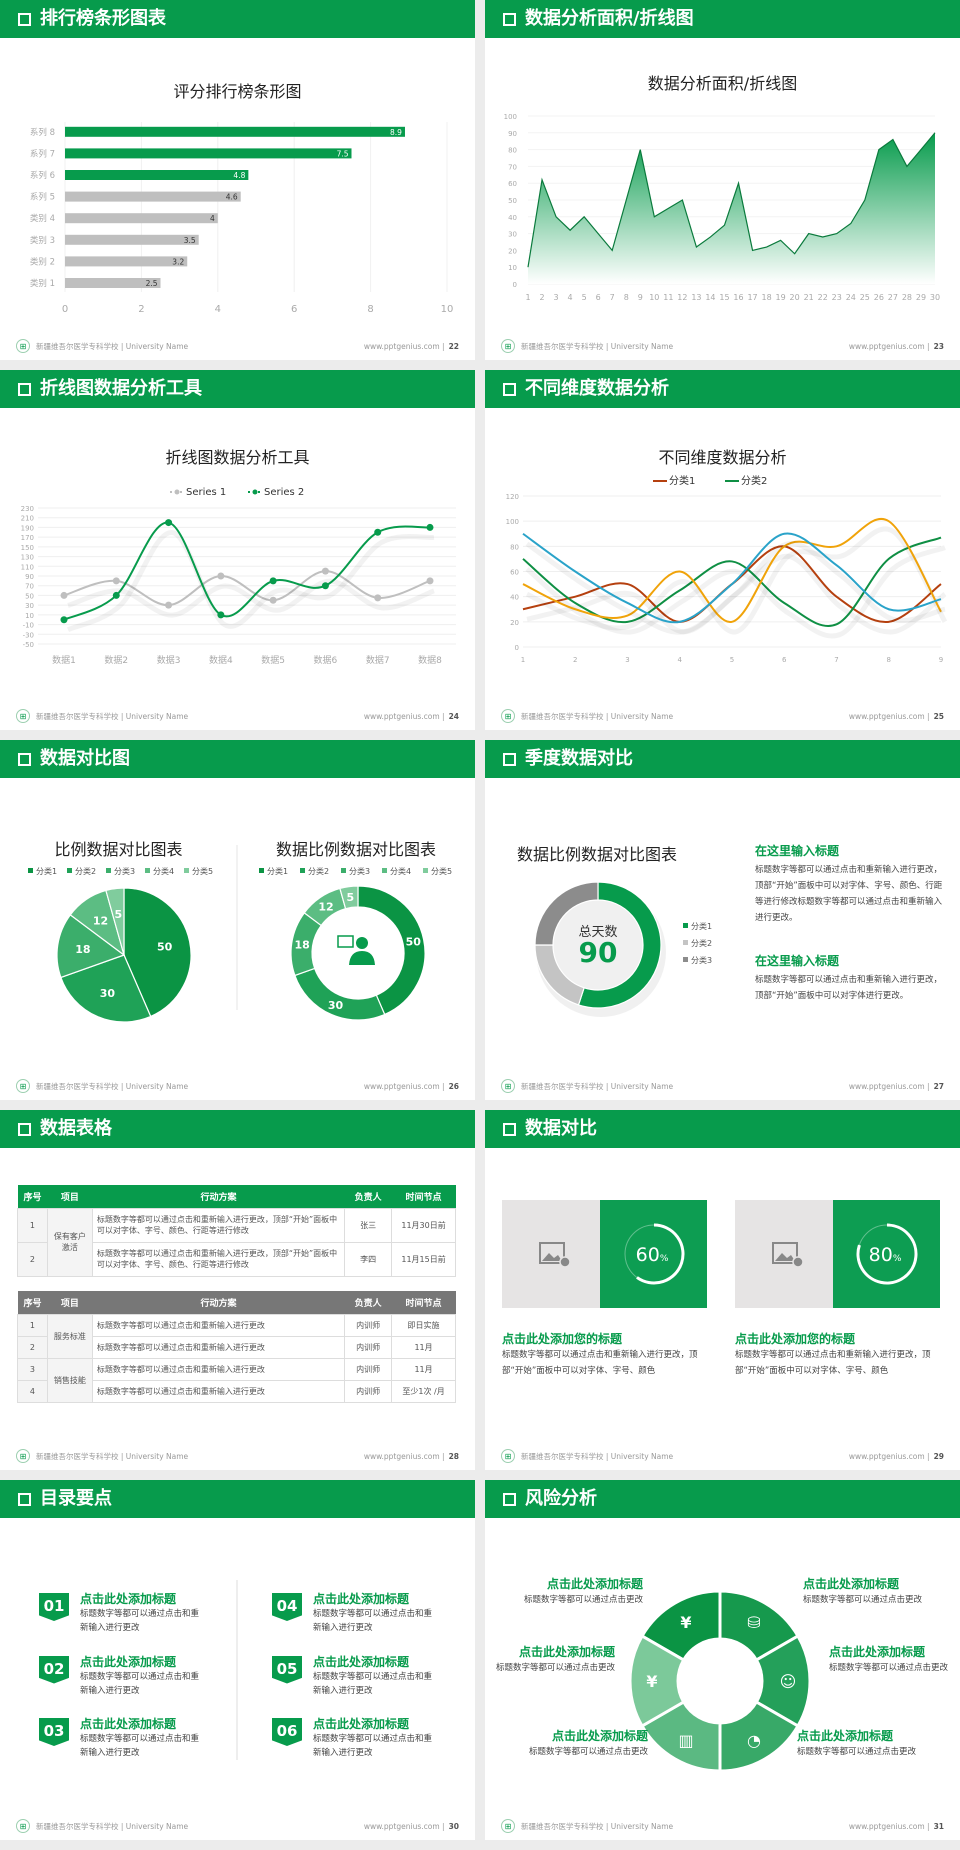 This screenshot has height=1850, width=960. I want to click on page-number: 25, so click(938, 716).